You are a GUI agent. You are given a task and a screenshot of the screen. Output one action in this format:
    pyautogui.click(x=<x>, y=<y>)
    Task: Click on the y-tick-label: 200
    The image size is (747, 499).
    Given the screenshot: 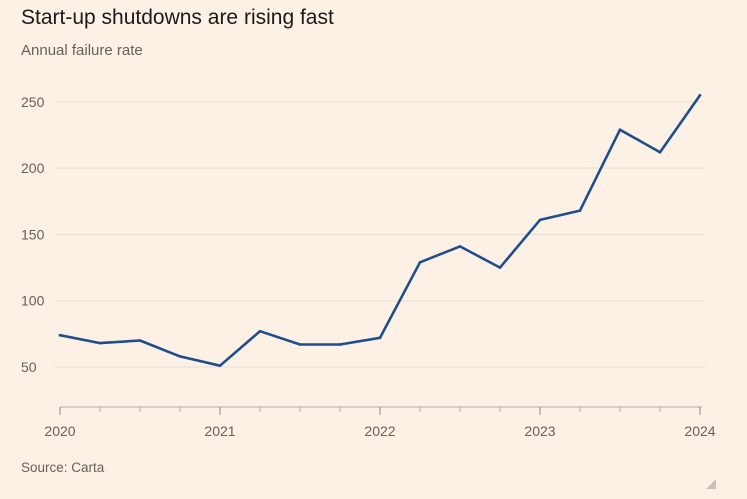 What is the action you would take?
    pyautogui.click(x=33, y=168)
    